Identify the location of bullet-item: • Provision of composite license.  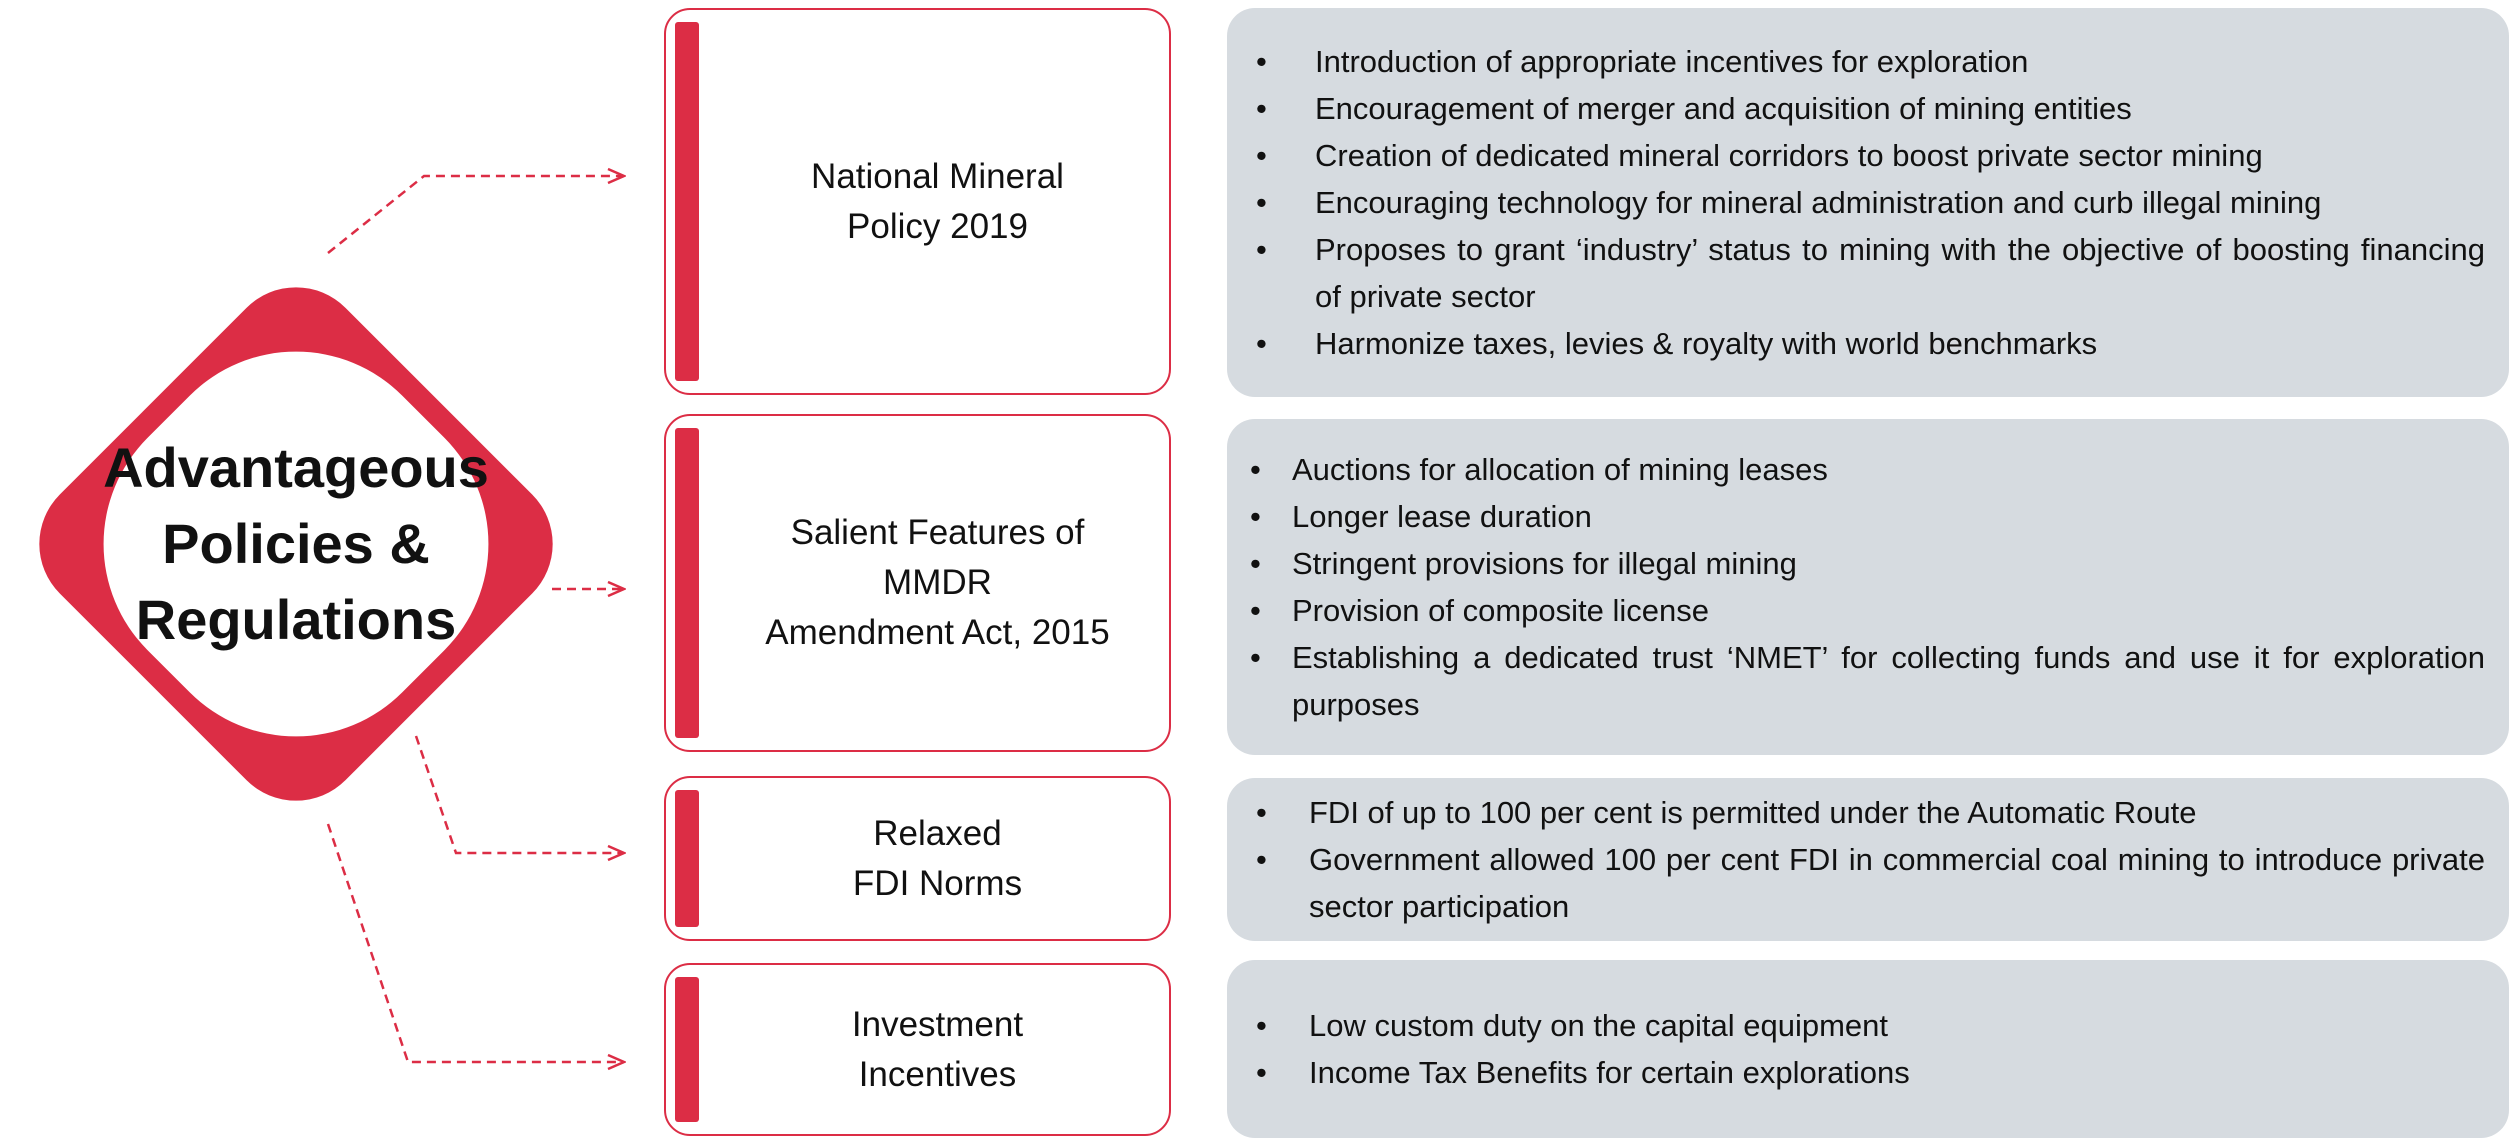
(1867, 610).